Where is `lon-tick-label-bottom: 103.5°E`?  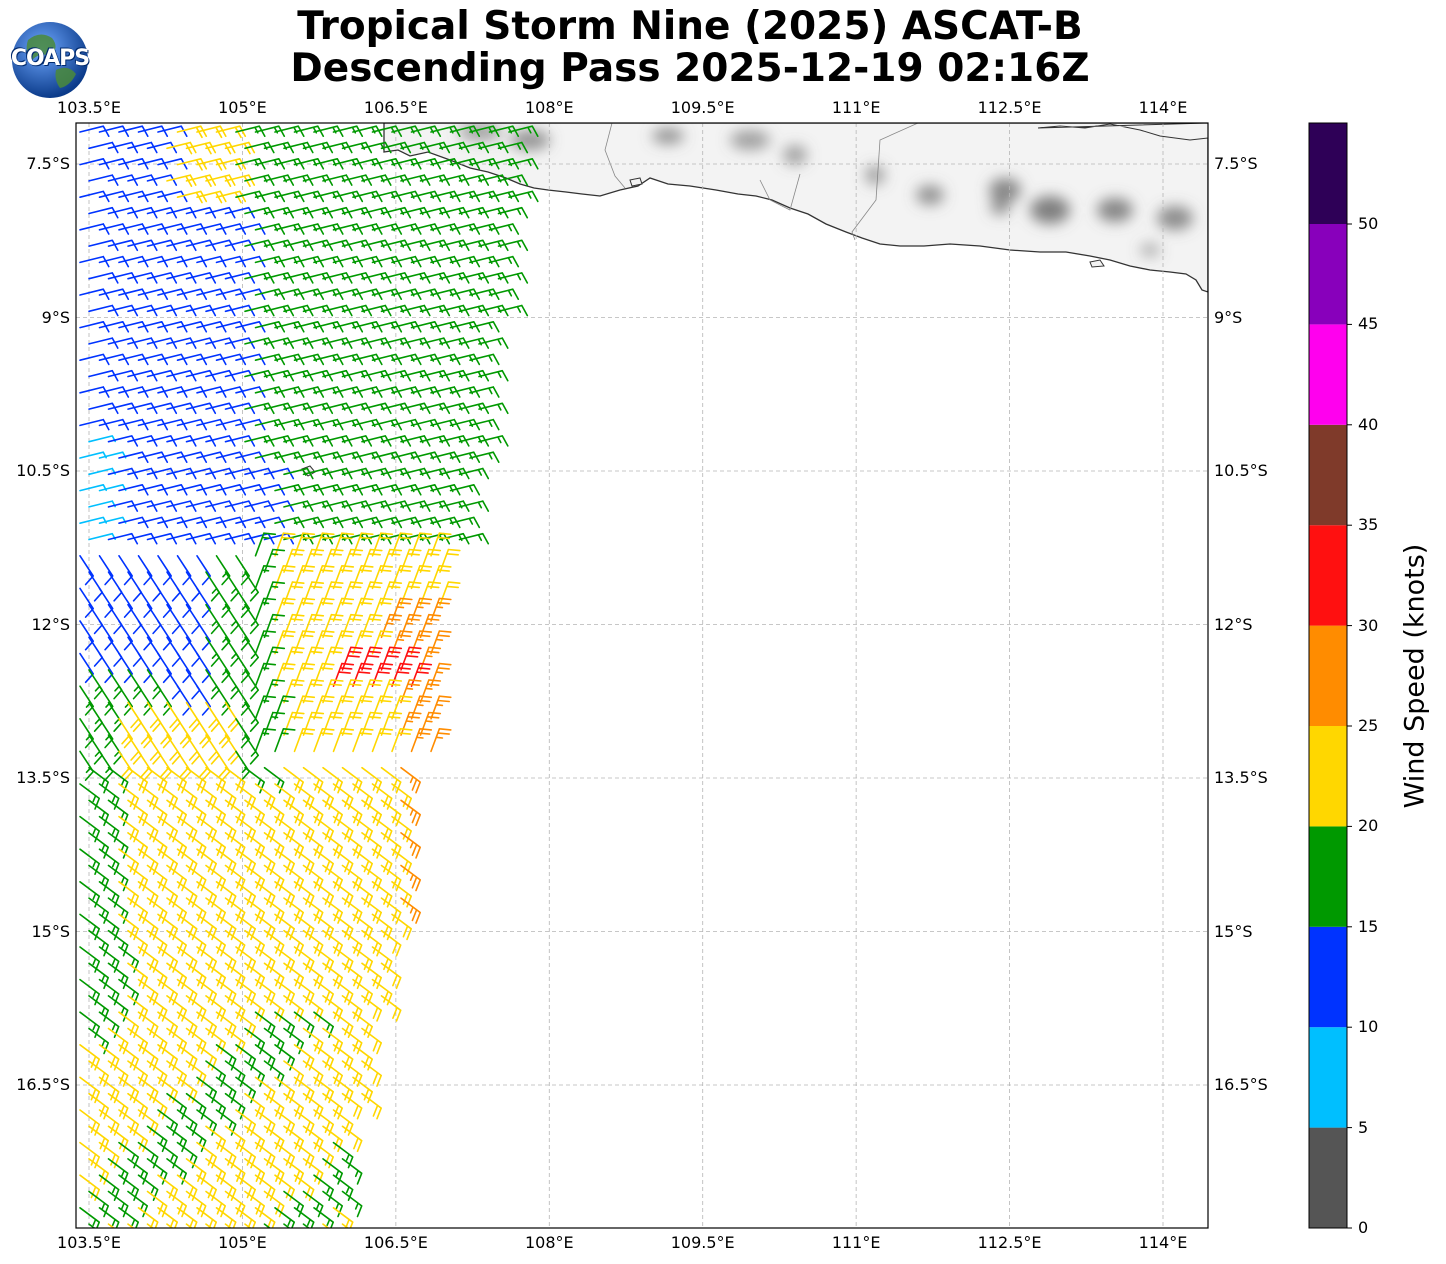
lon-tick-label-bottom: 103.5°E is located at coordinates (89, 1242).